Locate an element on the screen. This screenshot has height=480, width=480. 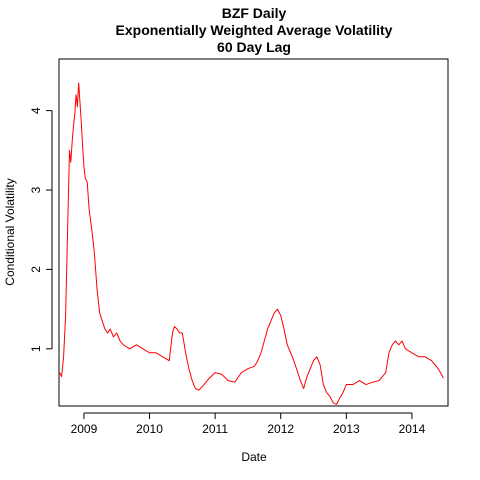
x-tick-label: 2011 is located at coordinates (215, 429).